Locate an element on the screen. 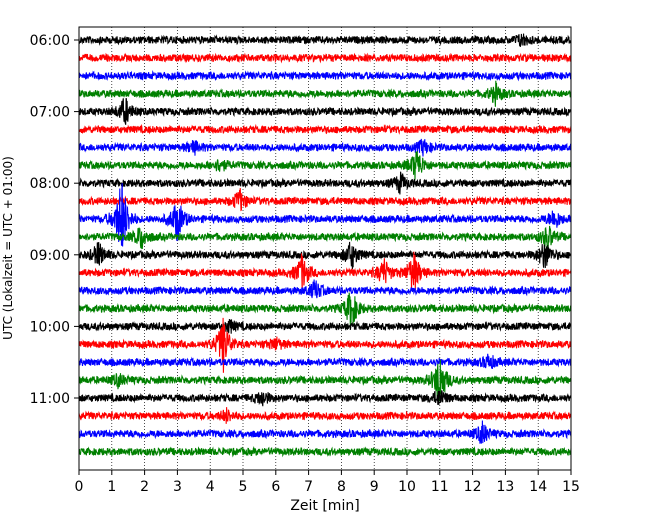 The width and height of the screenshot is (650, 520). y-tick-label: 09:00 is located at coordinates (50, 256).